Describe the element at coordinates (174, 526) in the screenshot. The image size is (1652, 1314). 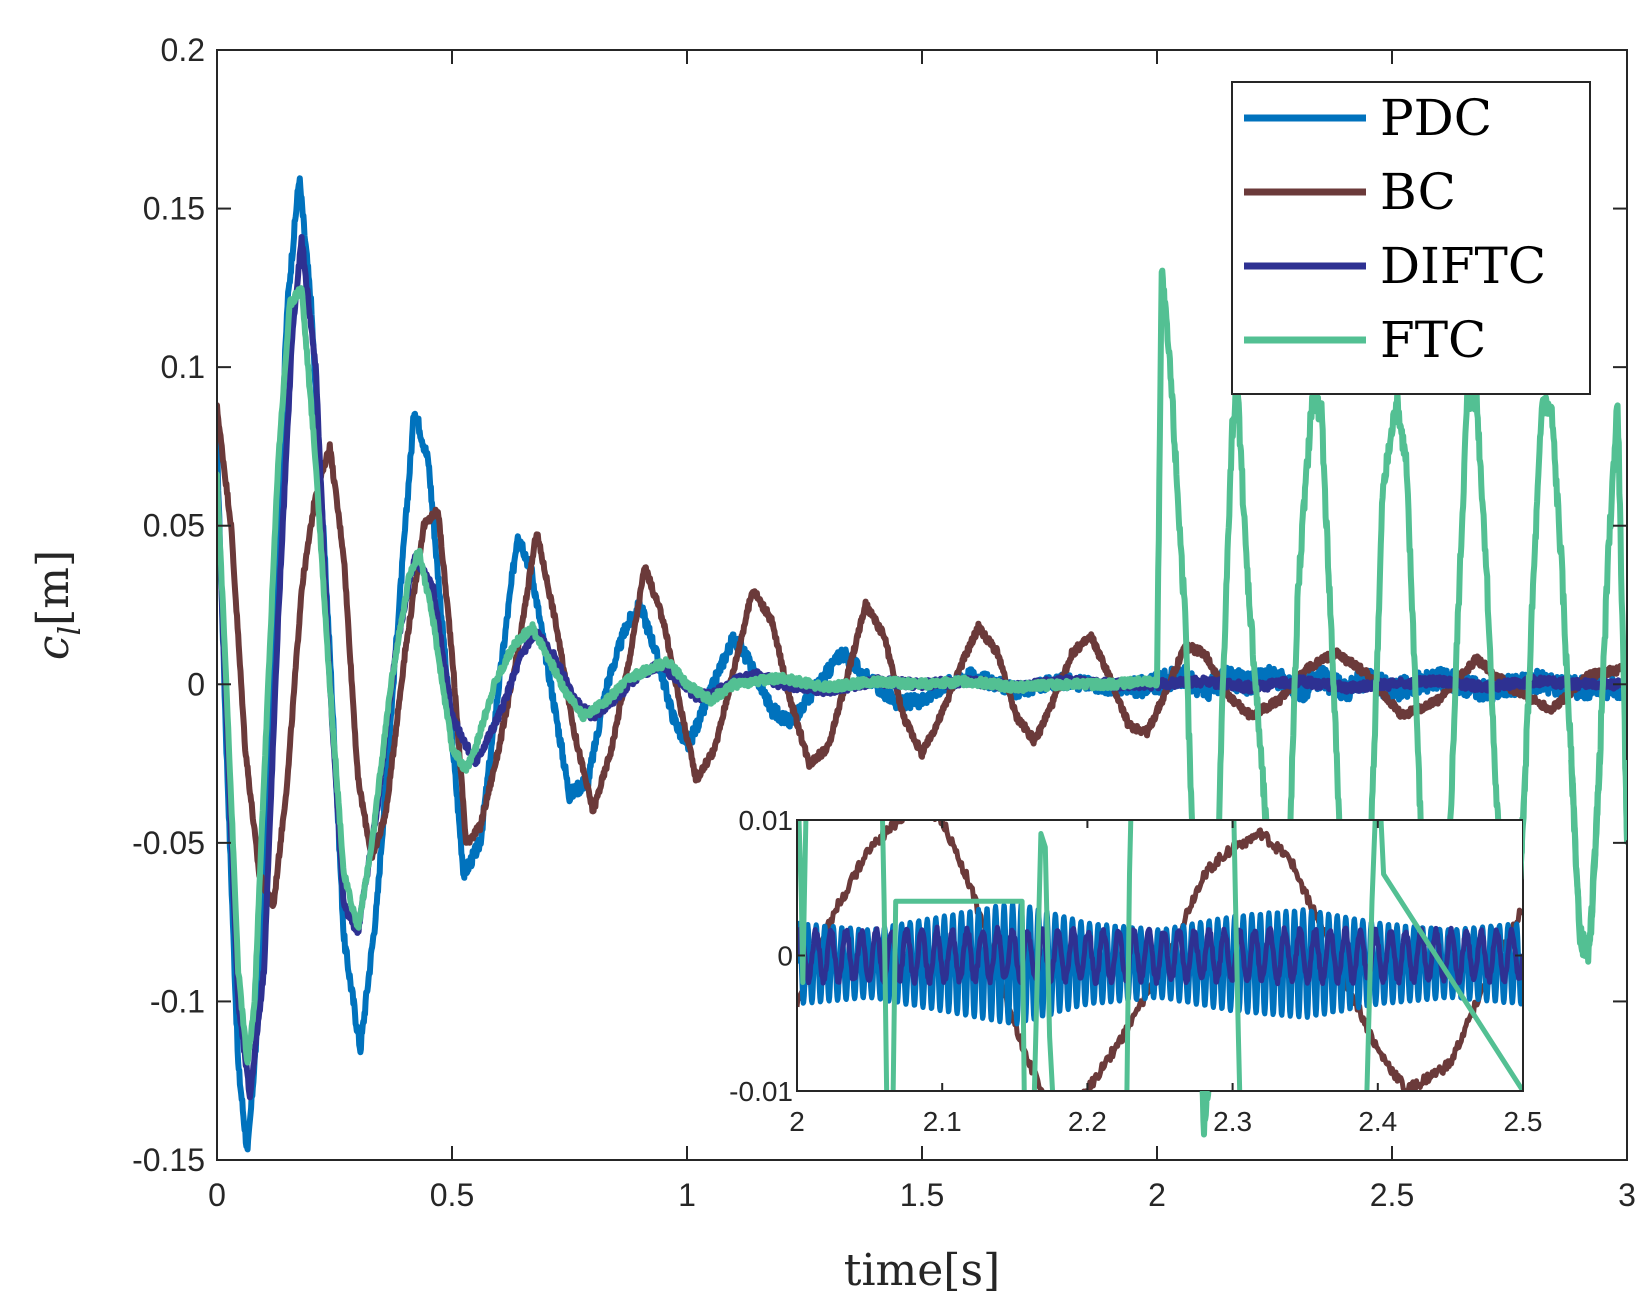
I see `y-tick-label: 0.05` at that location.